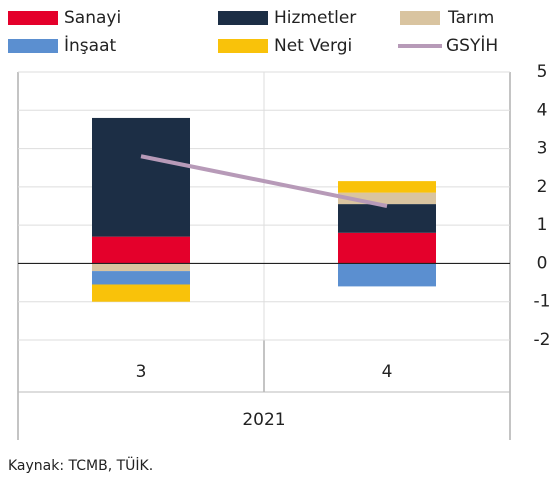 Image resolution: width=558 pixels, height=485 pixels. Describe the element at coordinates (542, 340) in the screenshot. I see `y-tick-label: -2` at that location.